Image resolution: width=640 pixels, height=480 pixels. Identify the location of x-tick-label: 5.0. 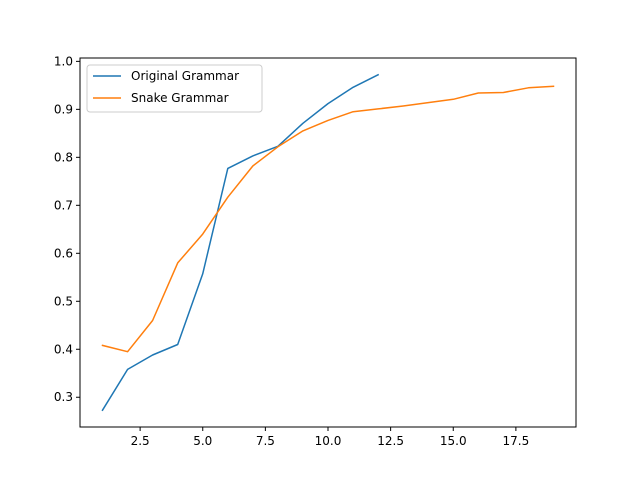
(202, 441).